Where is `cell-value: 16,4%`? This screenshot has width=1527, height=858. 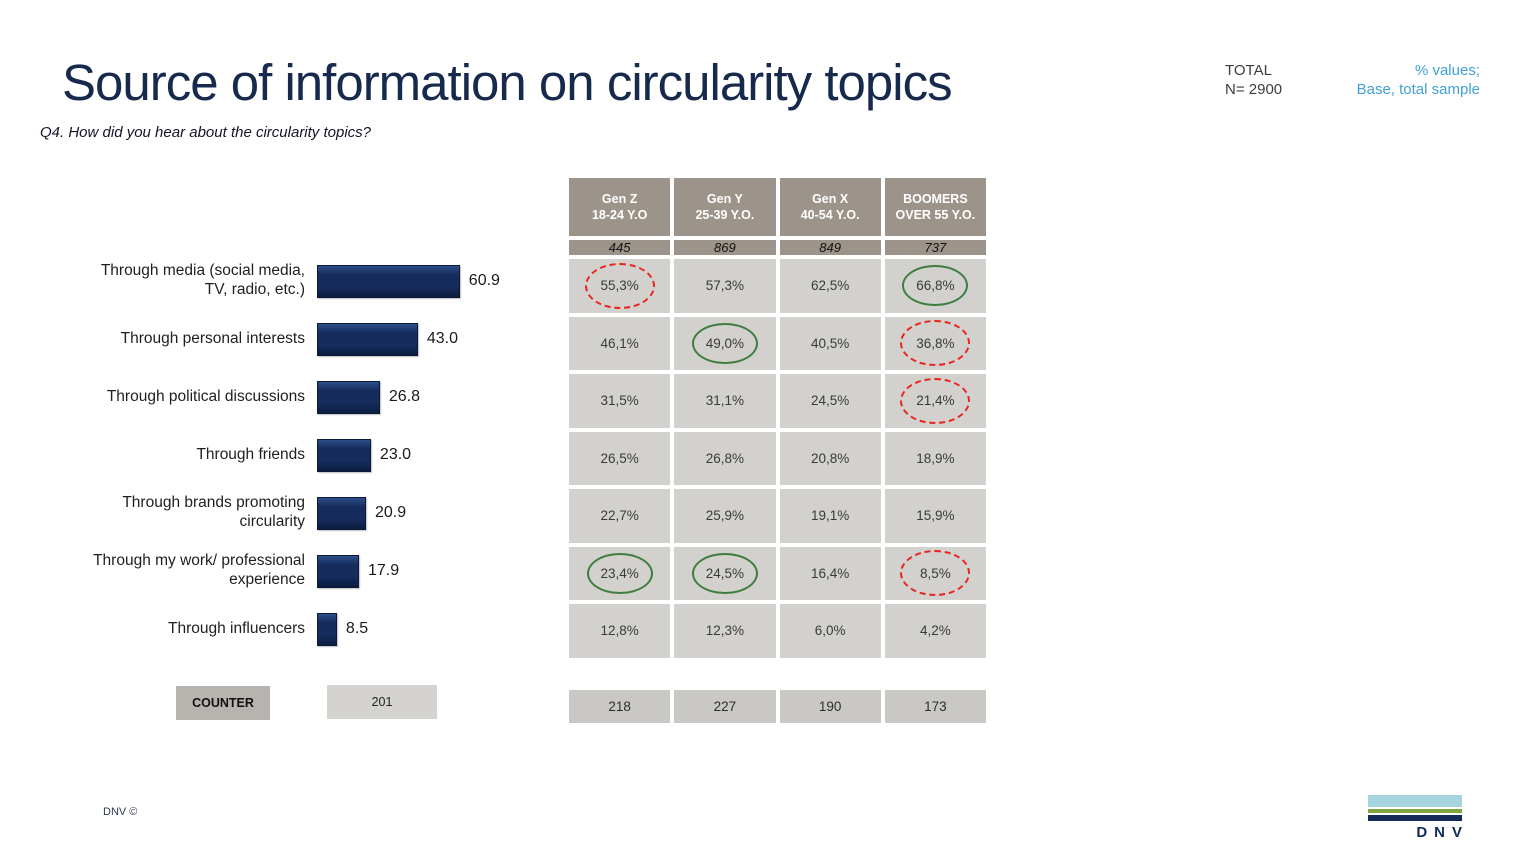 cell-value: 16,4% is located at coordinates (830, 573).